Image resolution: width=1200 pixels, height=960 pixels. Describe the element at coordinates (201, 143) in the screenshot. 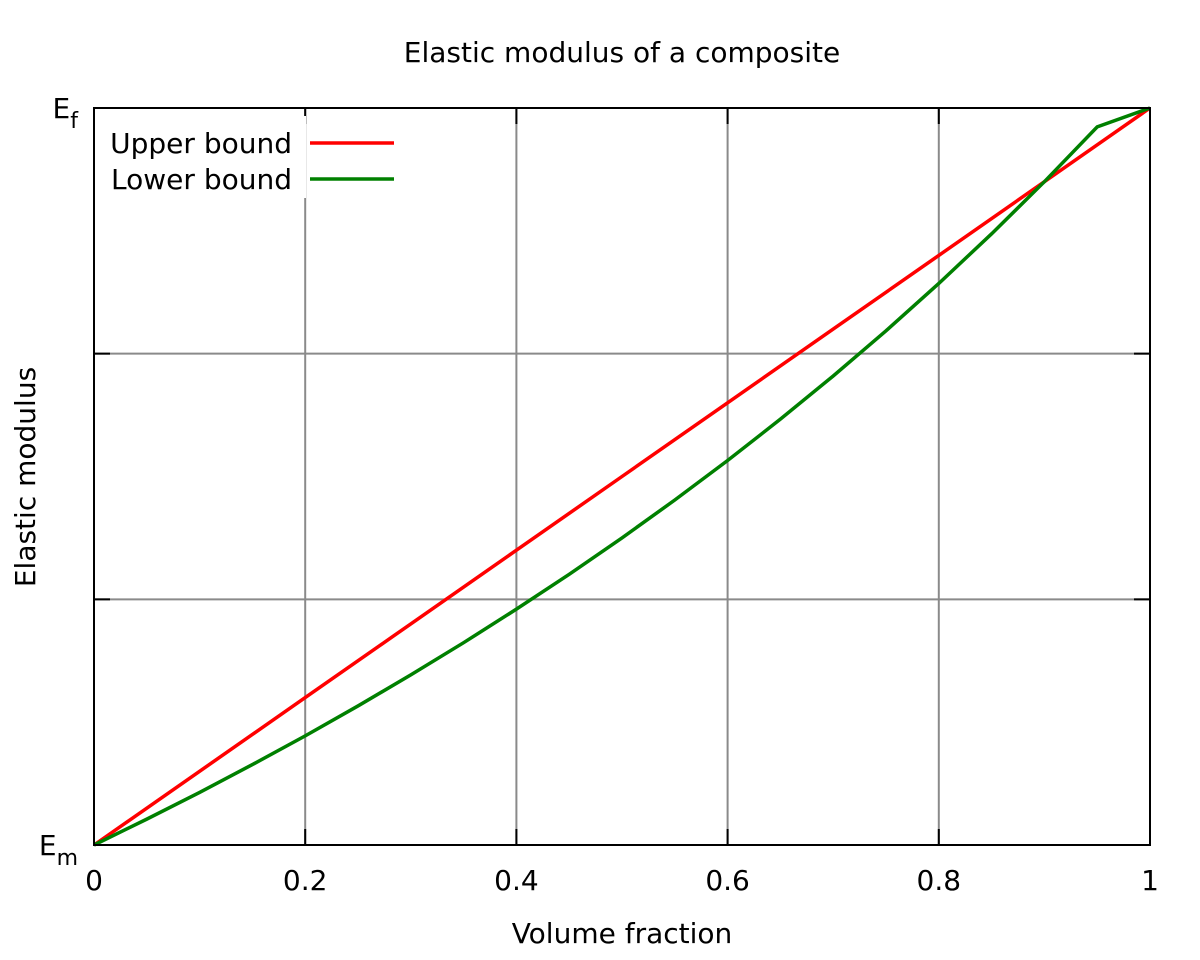

I see `legend-label: Upper bound` at that location.